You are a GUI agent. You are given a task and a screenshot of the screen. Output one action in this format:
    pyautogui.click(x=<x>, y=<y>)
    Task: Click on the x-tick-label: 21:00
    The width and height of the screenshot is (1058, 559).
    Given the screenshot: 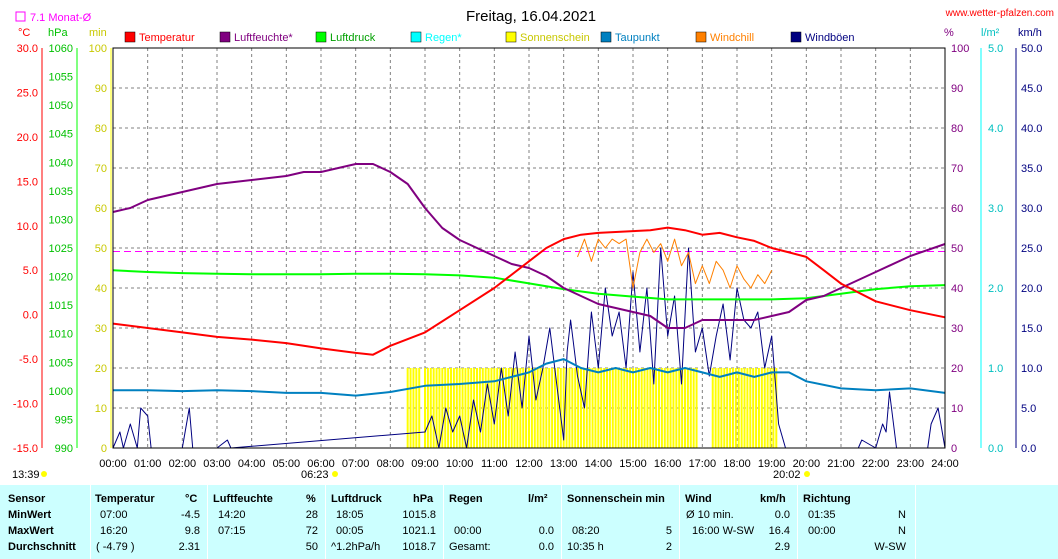 What is the action you would take?
    pyautogui.click(x=841, y=464)
    